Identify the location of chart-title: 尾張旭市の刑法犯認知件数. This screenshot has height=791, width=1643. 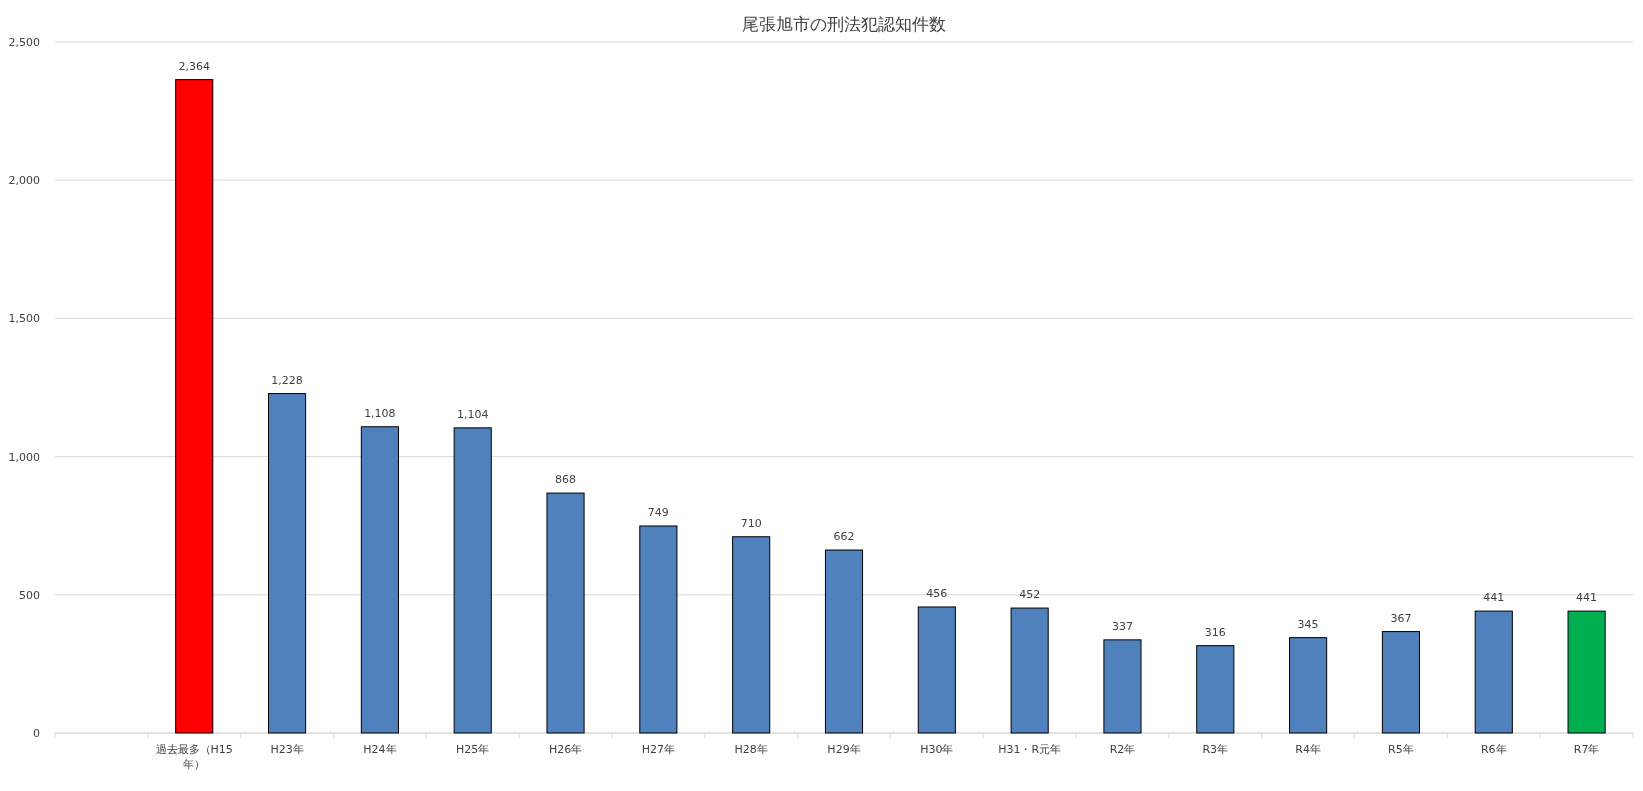
(844, 24).